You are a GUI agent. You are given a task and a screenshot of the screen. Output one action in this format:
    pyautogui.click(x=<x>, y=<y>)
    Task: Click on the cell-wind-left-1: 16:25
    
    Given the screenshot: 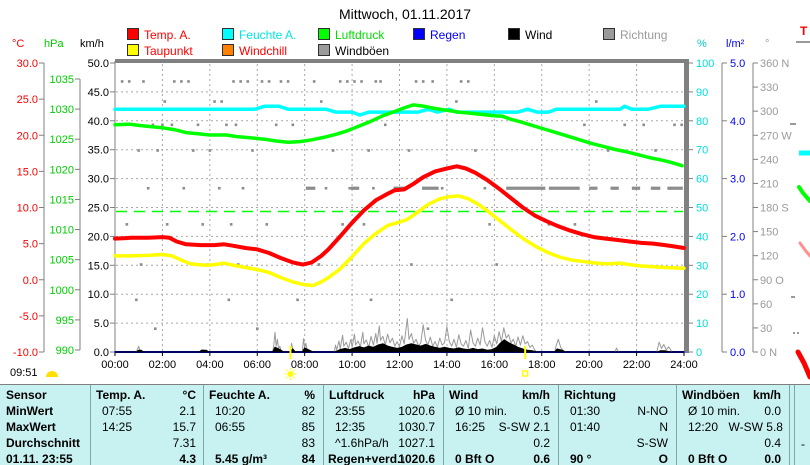 What is the action you would take?
    pyautogui.click(x=470, y=427)
    